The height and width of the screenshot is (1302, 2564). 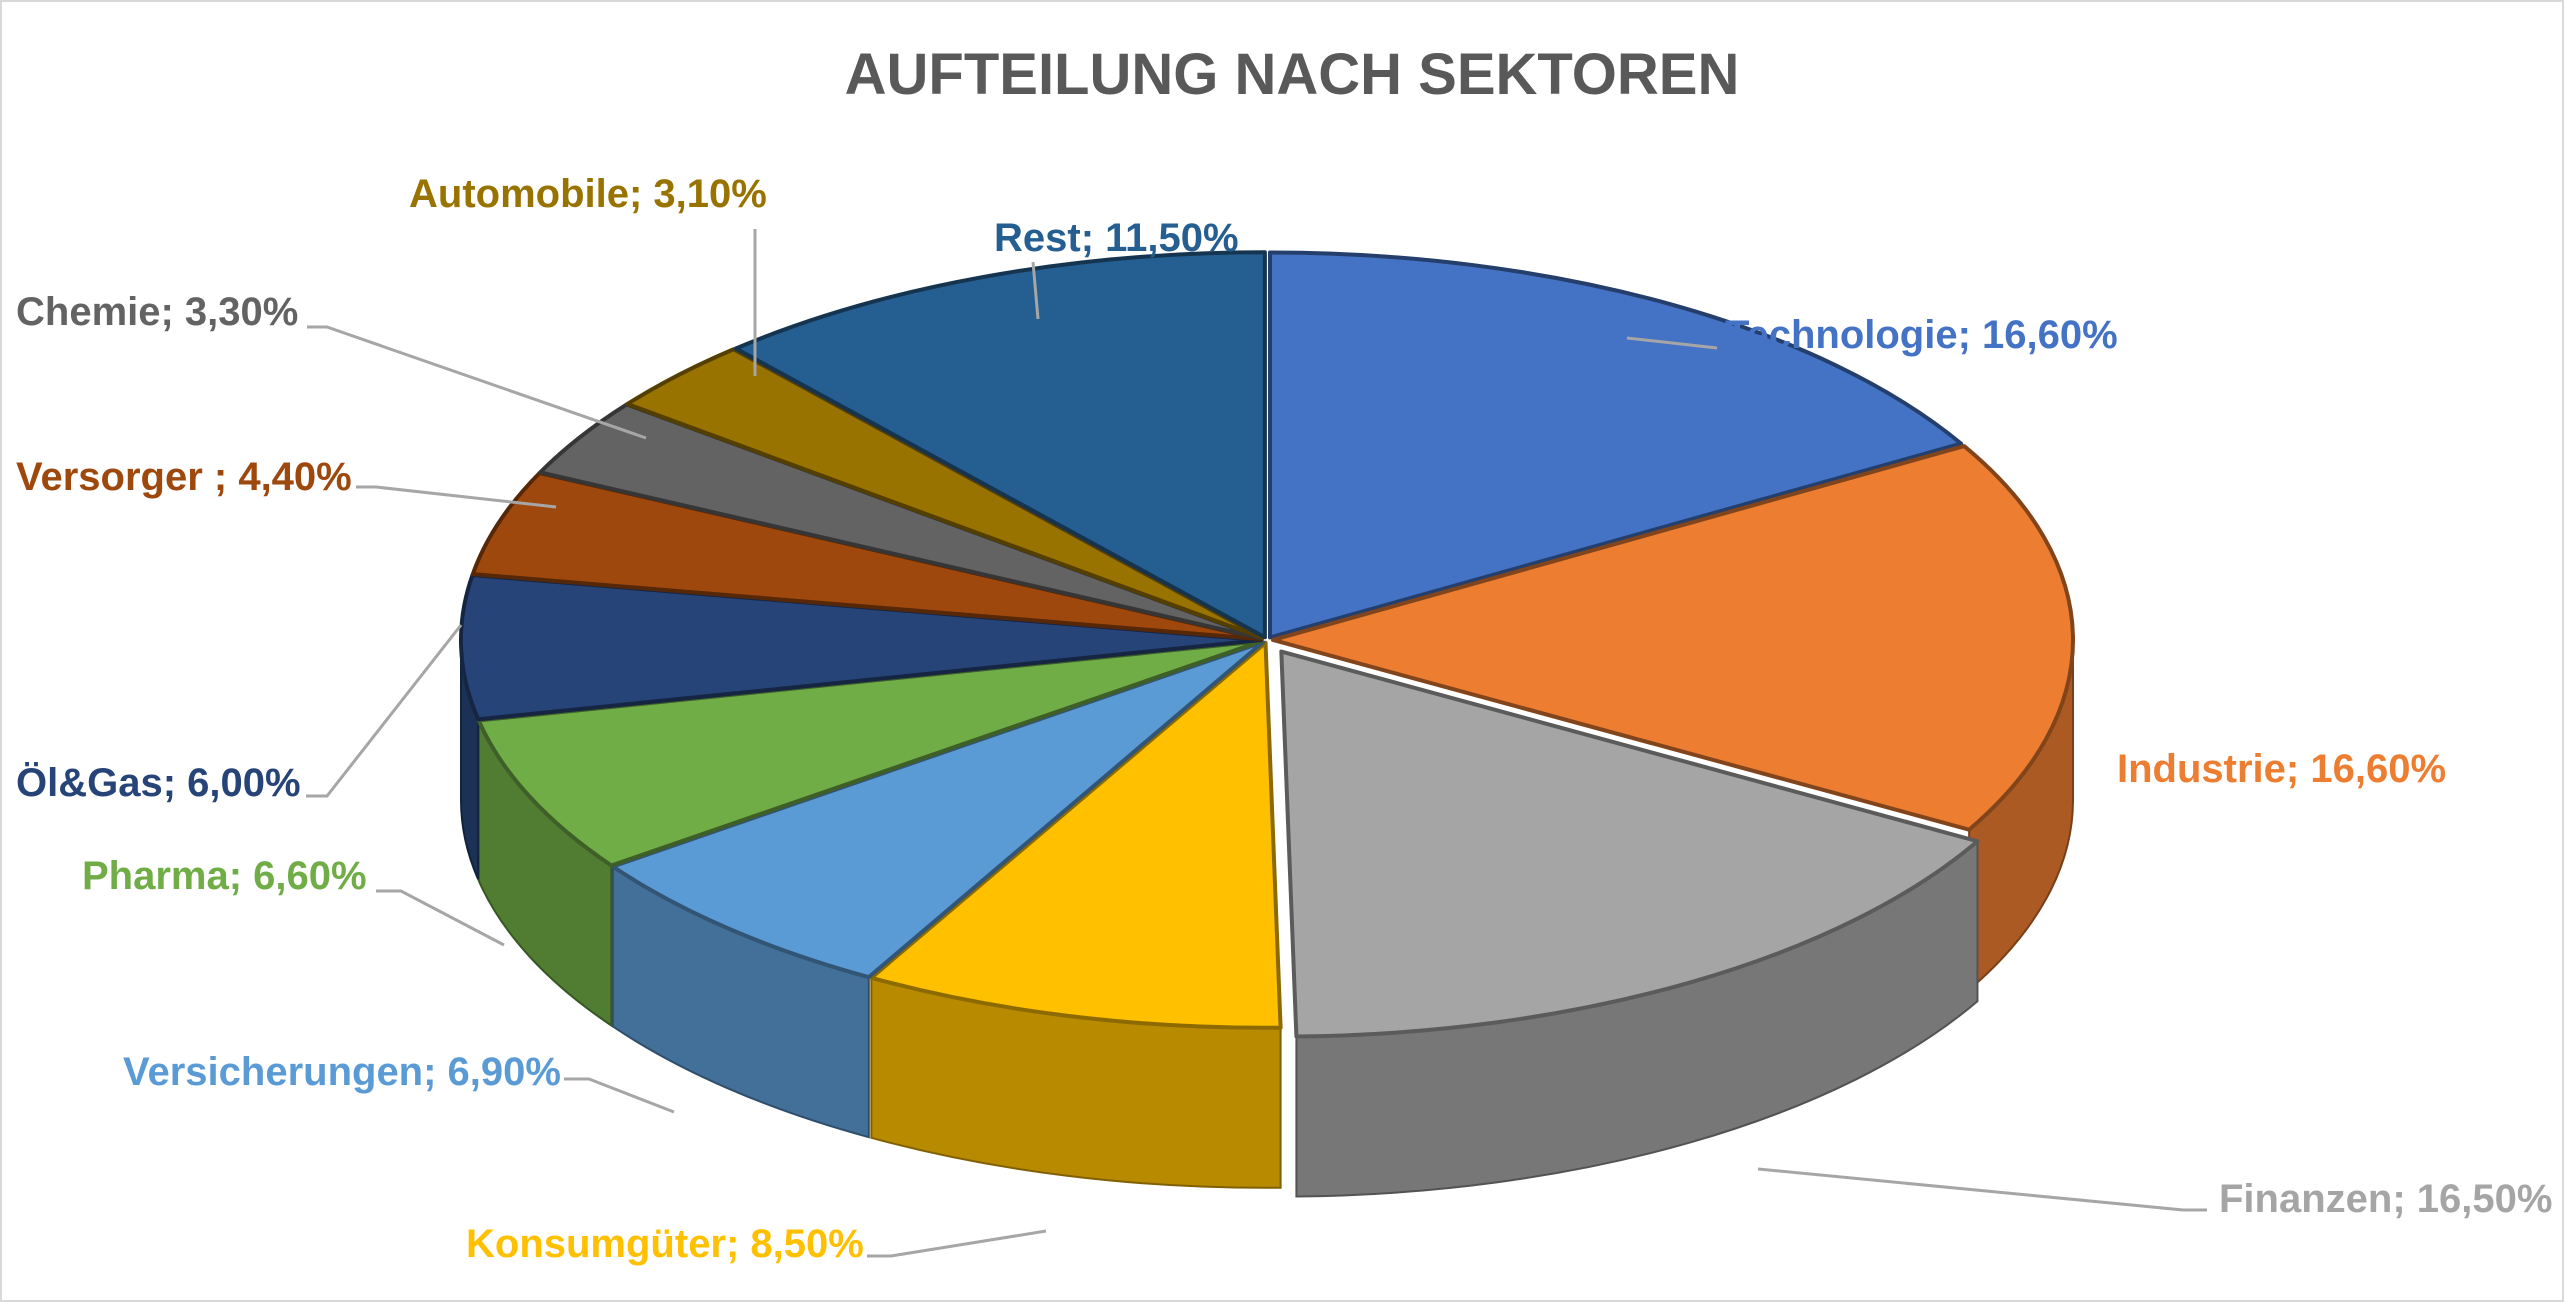 What do you see at coordinates (665, 1244) in the screenshot?
I see `data-label-konsumgueter: Konsumgüter; 8,50%` at bounding box center [665, 1244].